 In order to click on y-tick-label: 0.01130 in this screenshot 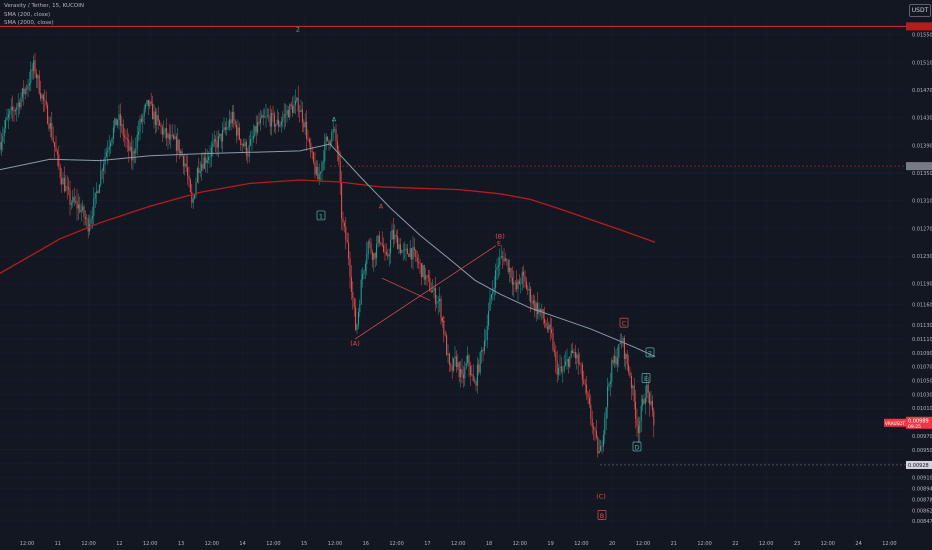, I will do `click(922, 326)`.